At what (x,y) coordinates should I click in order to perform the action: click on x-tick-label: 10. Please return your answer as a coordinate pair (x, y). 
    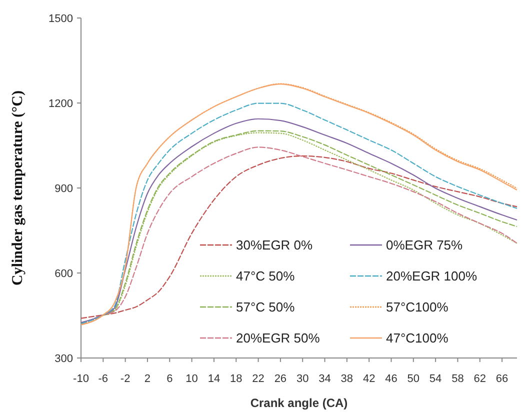
    Looking at the image, I should click on (192, 379).